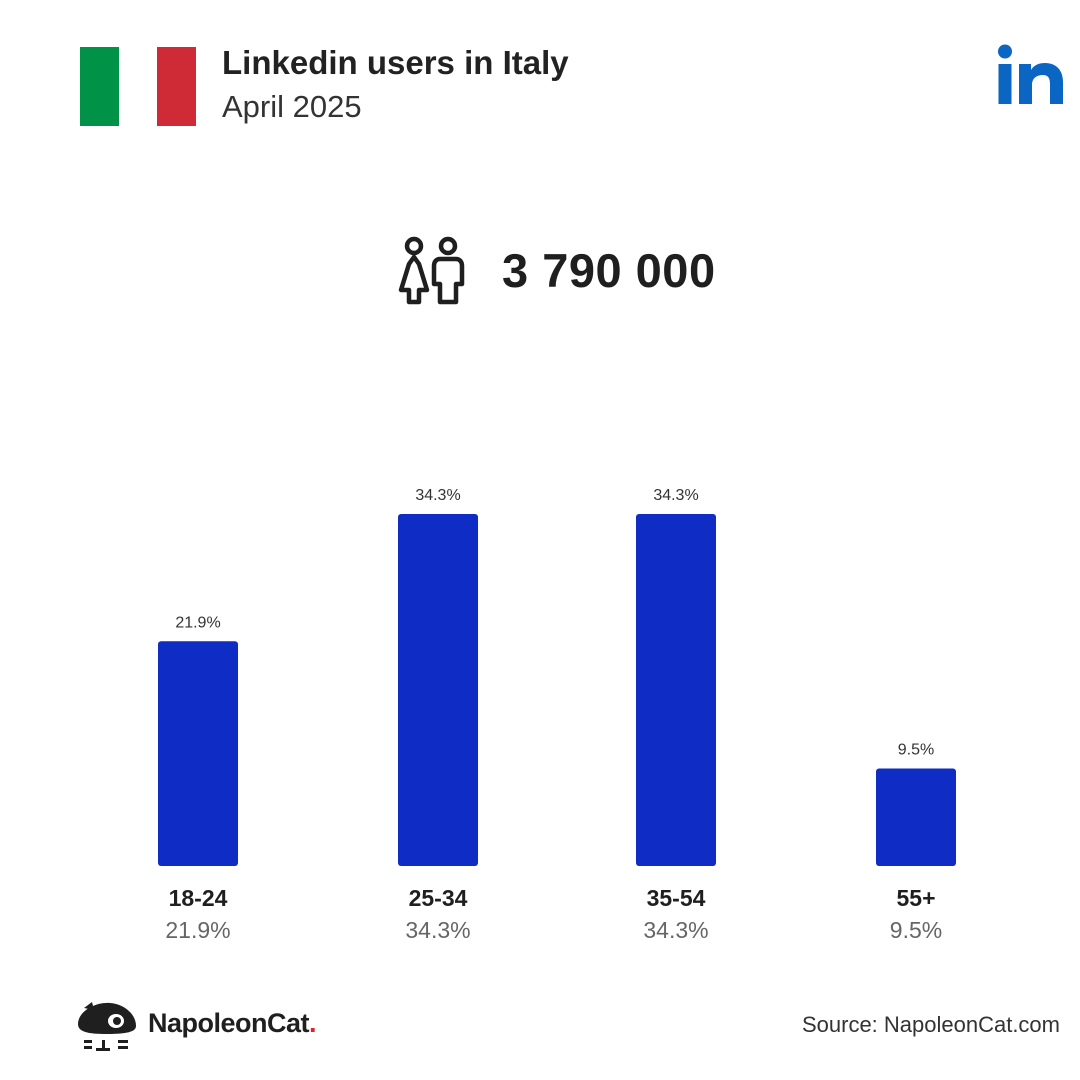 The image size is (1080, 1080). Describe the element at coordinates (107, 1026) in the screenshot. I see `napoleoncat-logo-icon` at that location.